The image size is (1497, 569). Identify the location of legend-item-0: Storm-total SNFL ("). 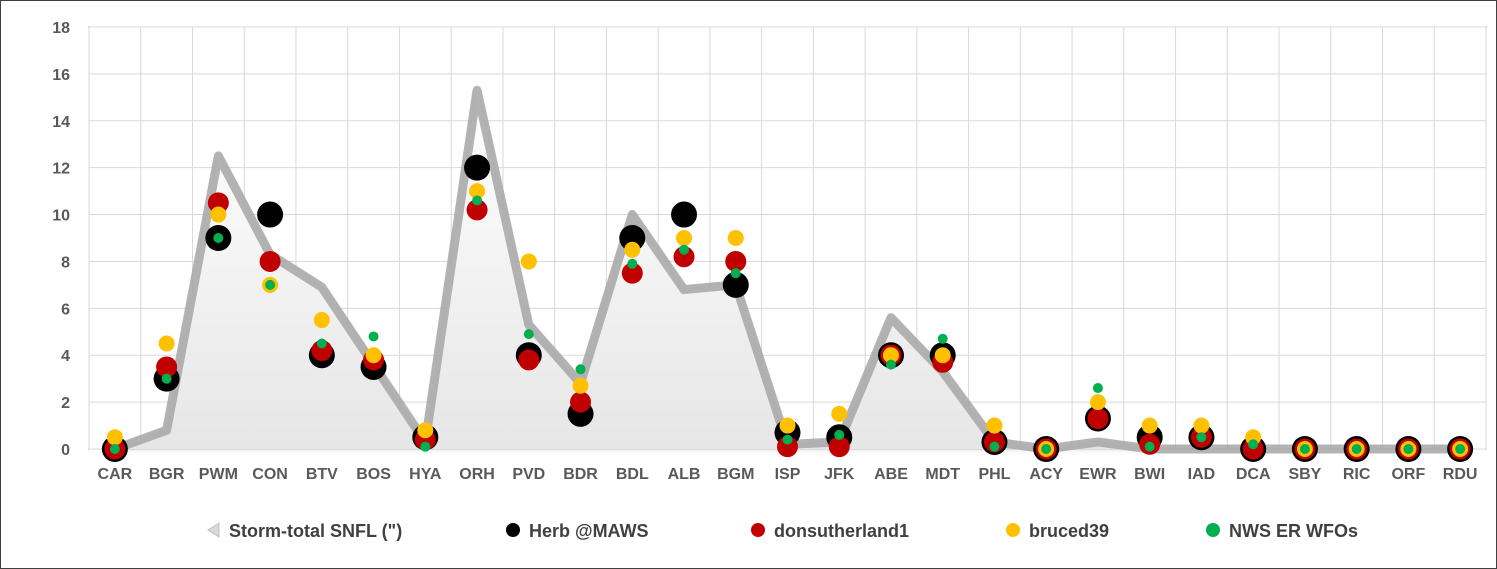
(304, 531).